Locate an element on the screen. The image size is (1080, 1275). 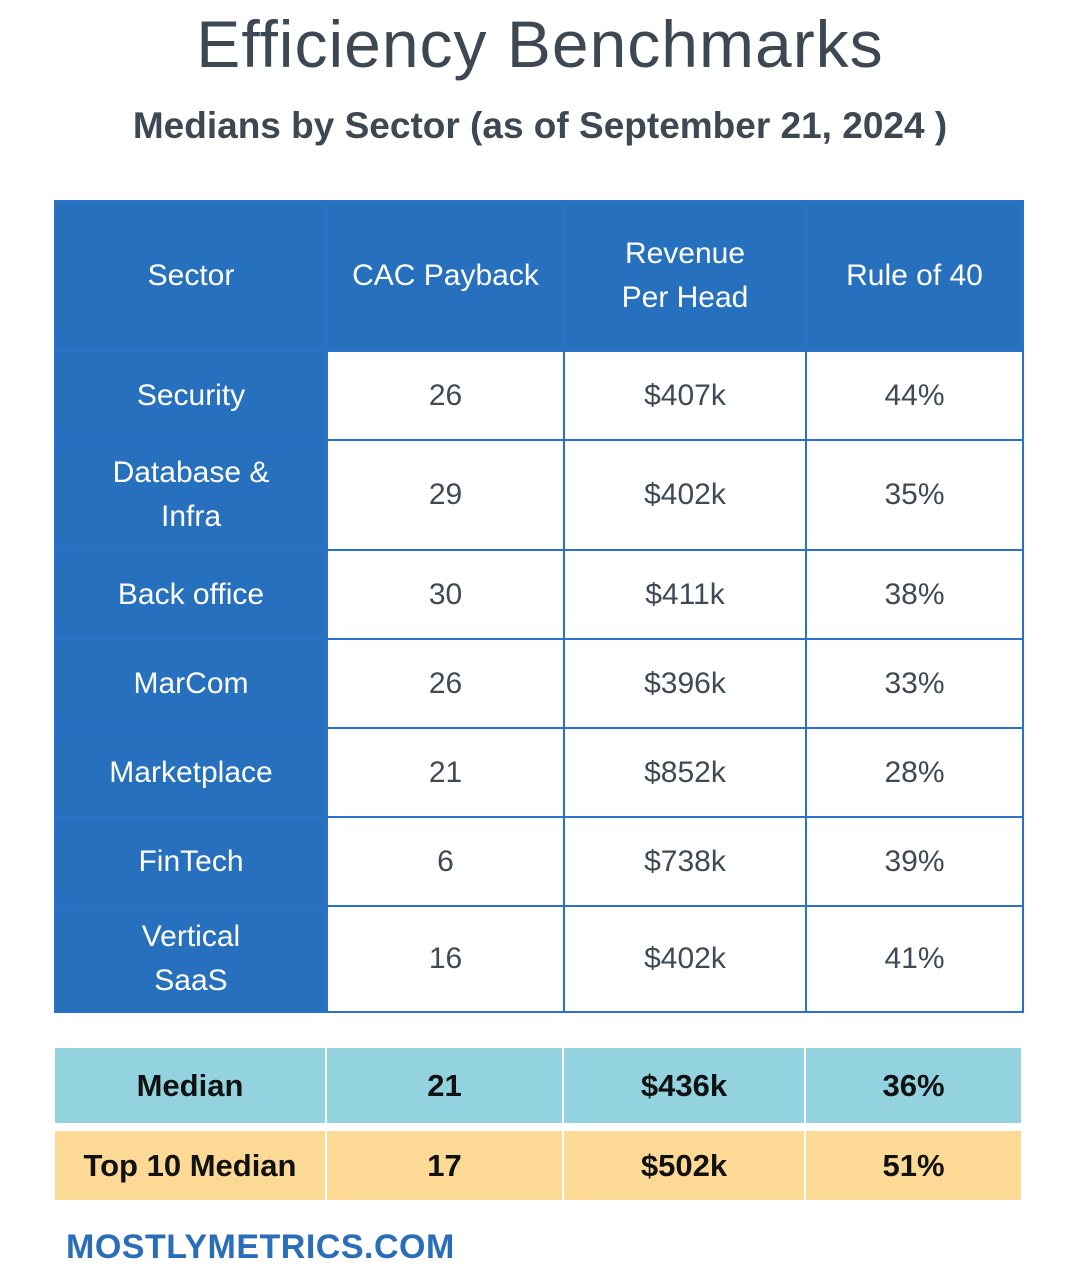
sector-cell: Vertical SaaS is located at coordinates (191, 959).